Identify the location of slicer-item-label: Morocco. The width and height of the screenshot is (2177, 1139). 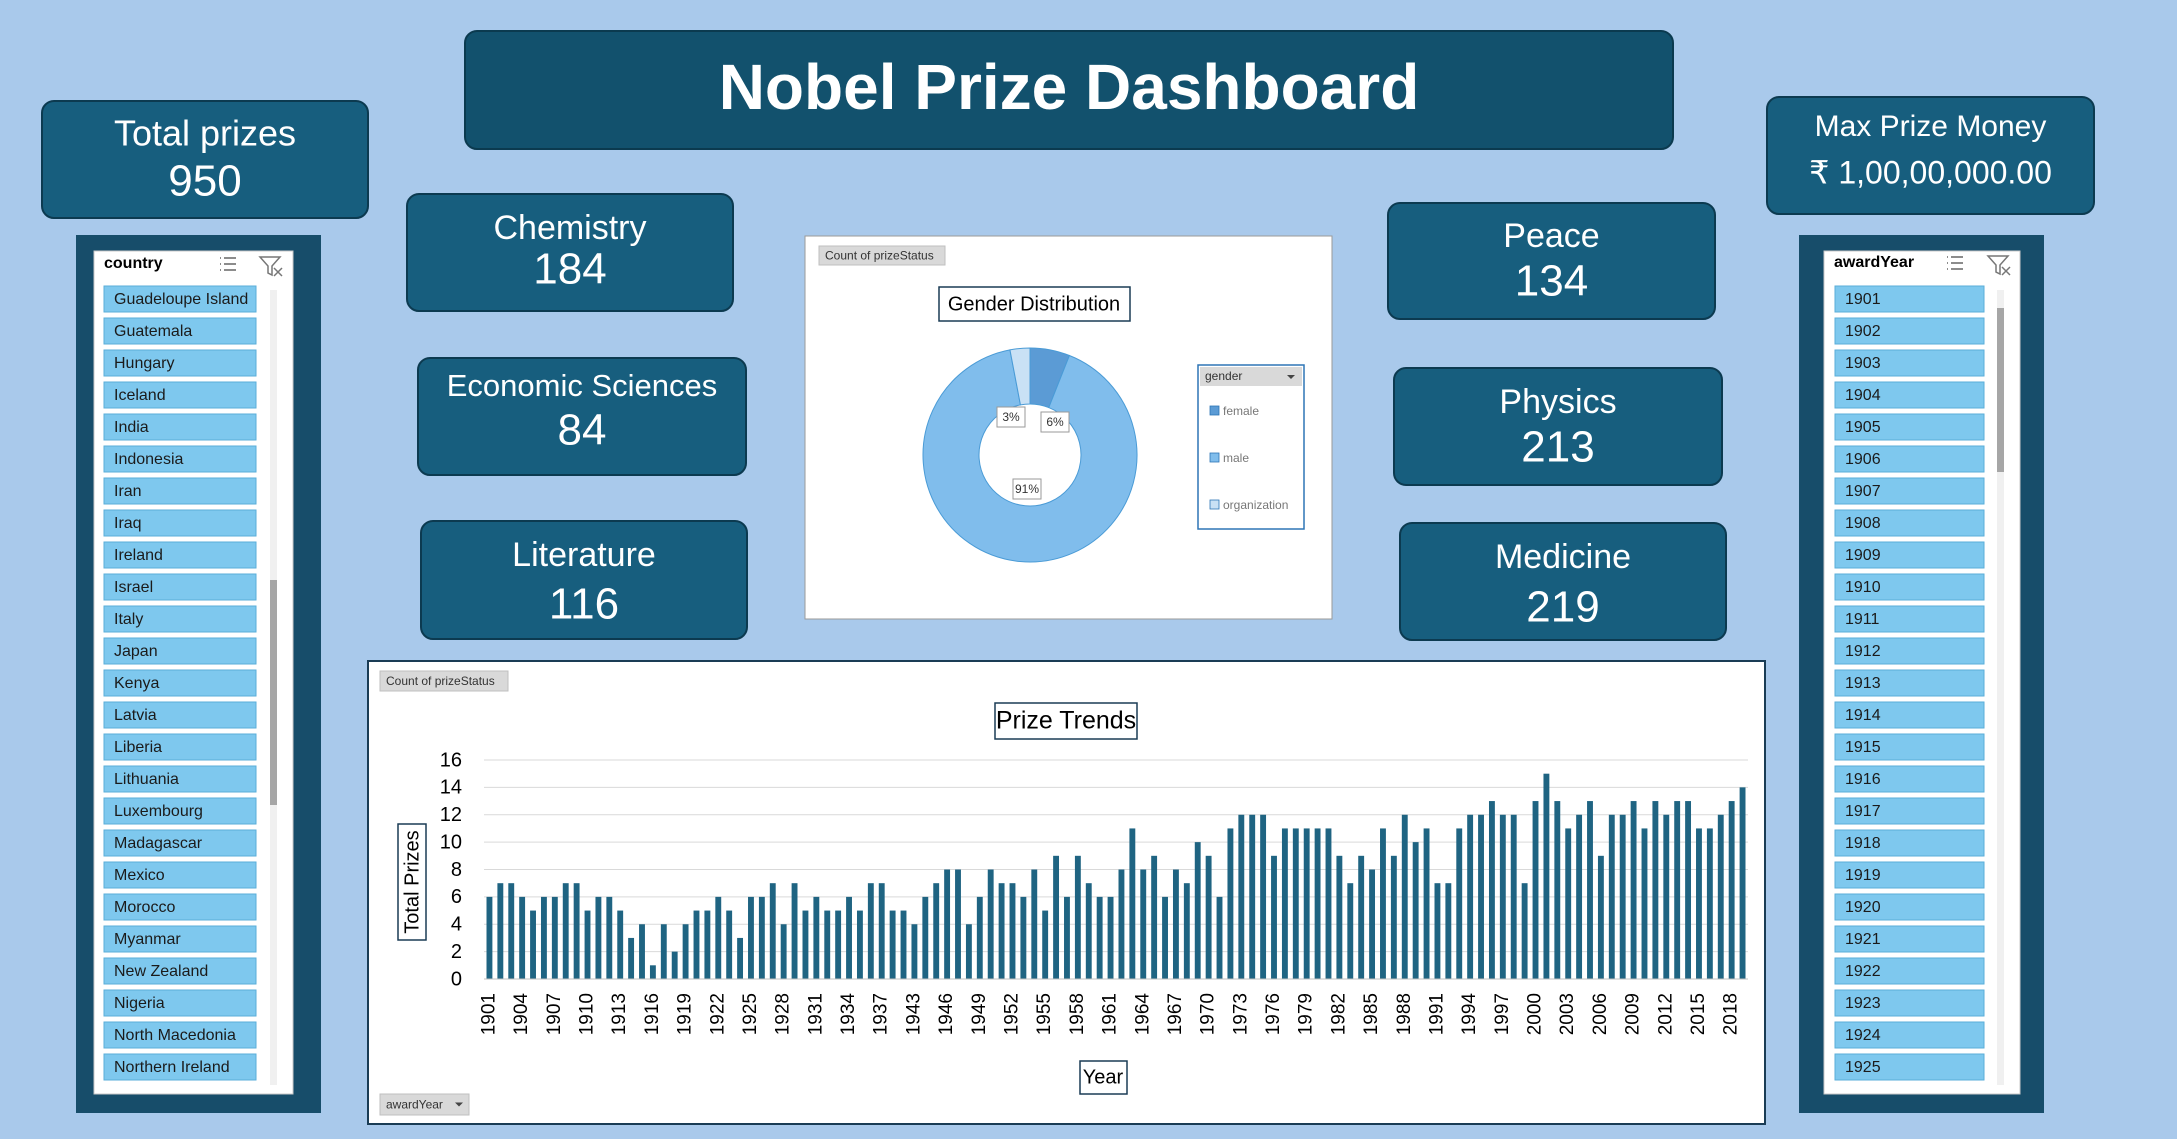
(144, 907).